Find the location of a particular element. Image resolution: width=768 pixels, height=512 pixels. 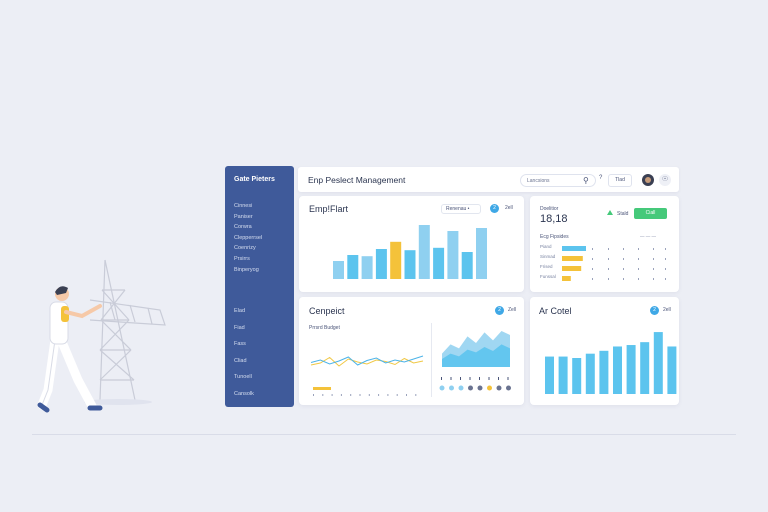

bar-chart-total is located at coordinates (611, 363).